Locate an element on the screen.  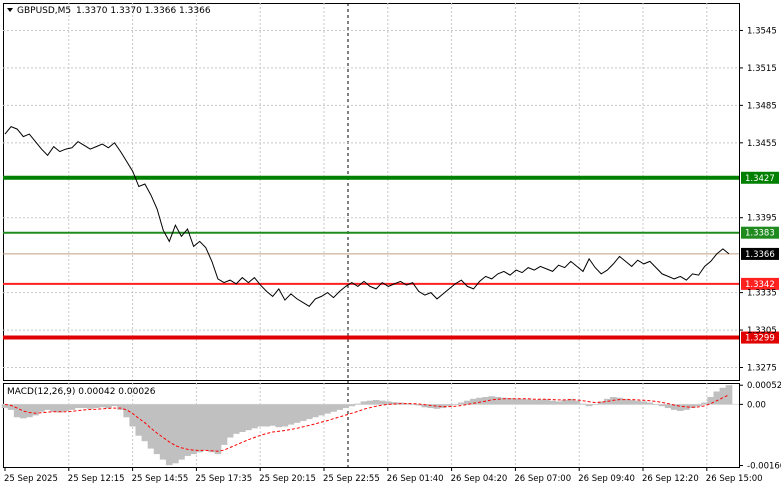
current-price-tag-label: 1.3366 is located at coordinates (760, 255).